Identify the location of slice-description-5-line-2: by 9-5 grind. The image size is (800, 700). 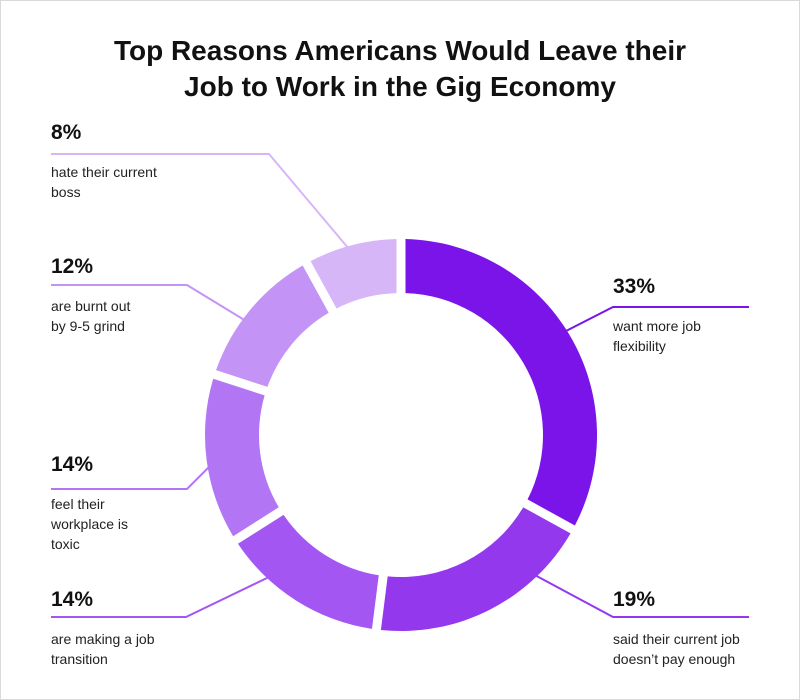
(88, 326).